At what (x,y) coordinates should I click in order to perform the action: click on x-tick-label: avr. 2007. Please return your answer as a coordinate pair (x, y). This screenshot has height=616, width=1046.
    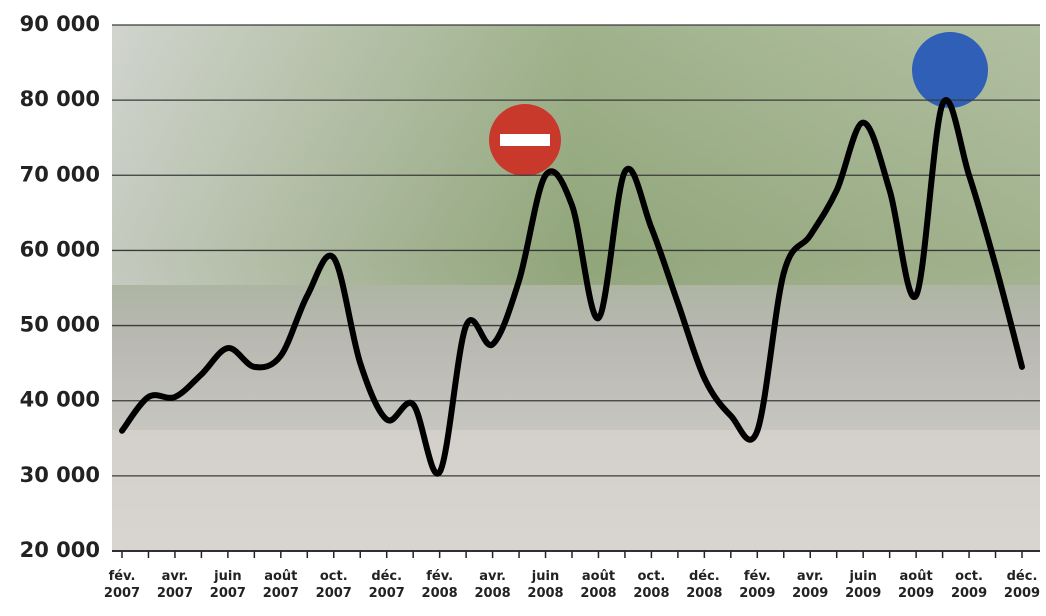
    Looking at the image, I should click on (175, 585).